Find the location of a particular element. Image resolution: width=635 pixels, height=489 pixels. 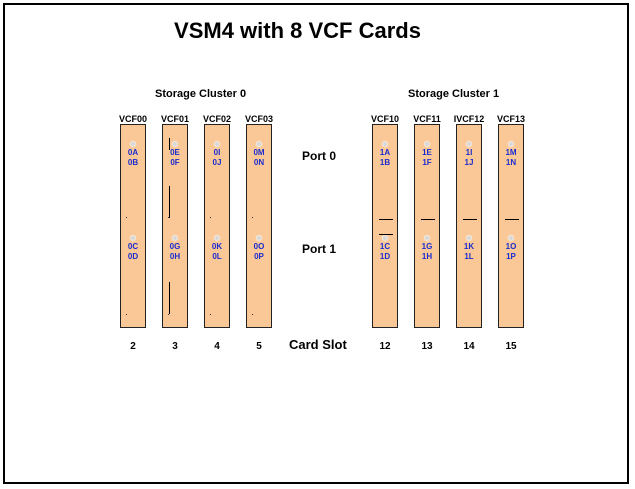

port-0-group: 0A 0B is located at coordinates (133, 154).